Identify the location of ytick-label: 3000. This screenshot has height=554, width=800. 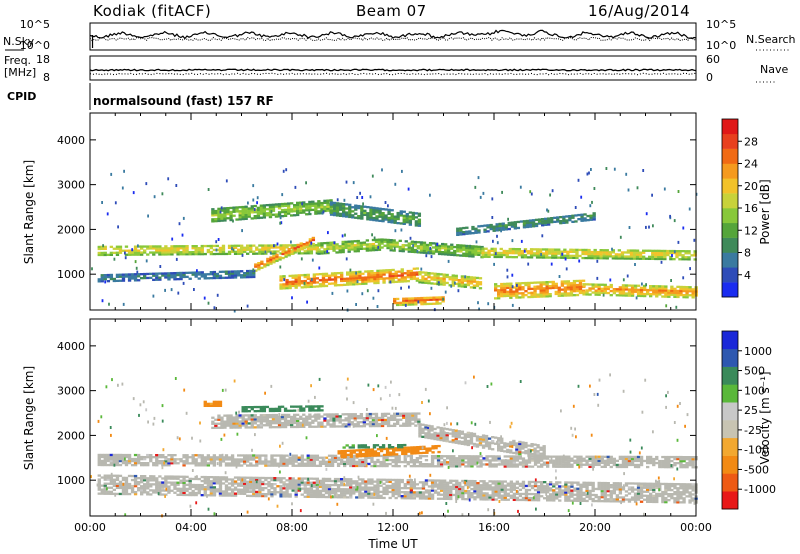
(71, 185).